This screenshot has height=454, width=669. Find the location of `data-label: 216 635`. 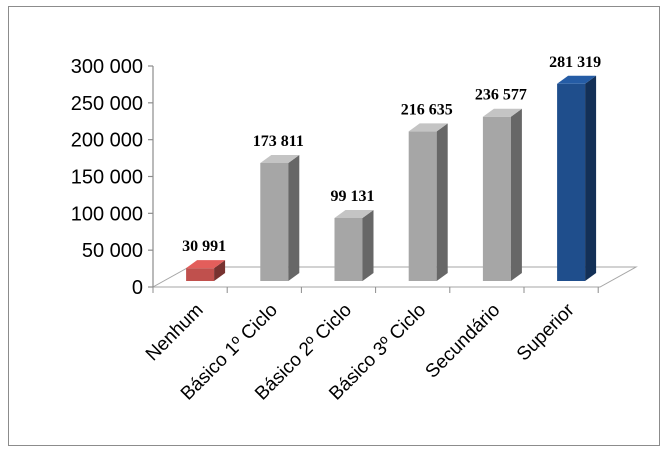

data-label: 216 635 is located at coordinates (427, 109).